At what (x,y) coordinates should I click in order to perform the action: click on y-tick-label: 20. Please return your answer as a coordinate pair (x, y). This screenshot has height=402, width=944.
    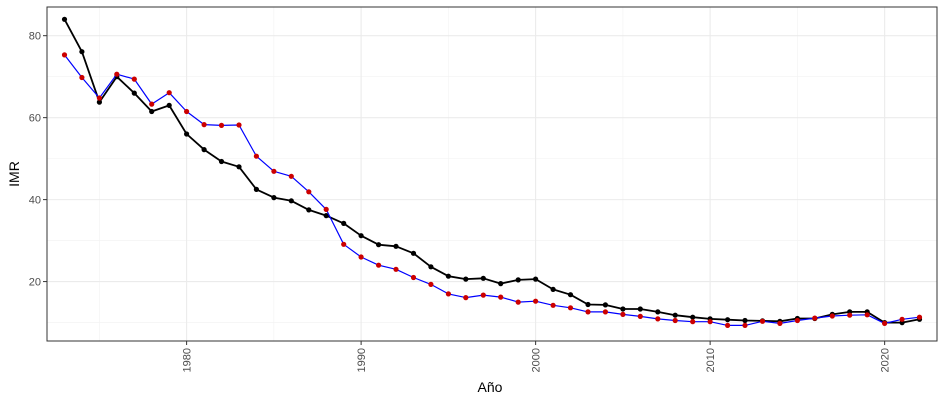
    Looking at the image, I should click on (35, 283).